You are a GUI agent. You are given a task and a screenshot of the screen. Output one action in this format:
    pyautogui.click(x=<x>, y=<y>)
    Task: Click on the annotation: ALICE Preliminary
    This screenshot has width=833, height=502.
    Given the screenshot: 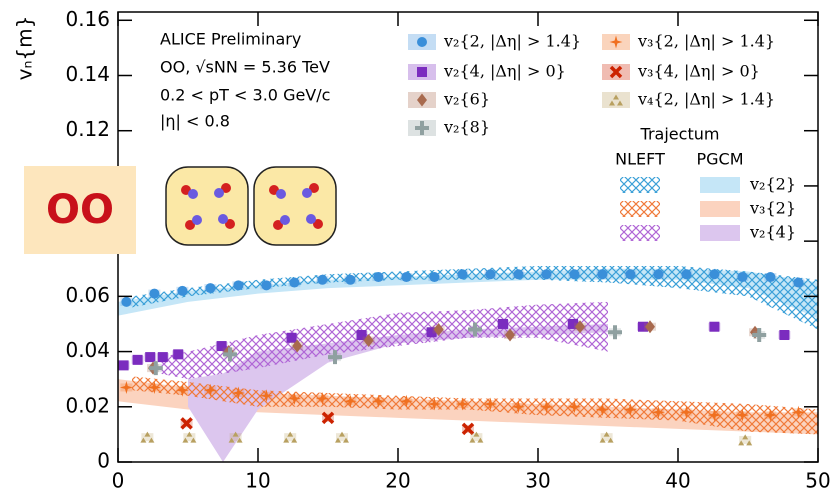 What is the action you would take?
    pyautogui.click(x=230, y=39)
    